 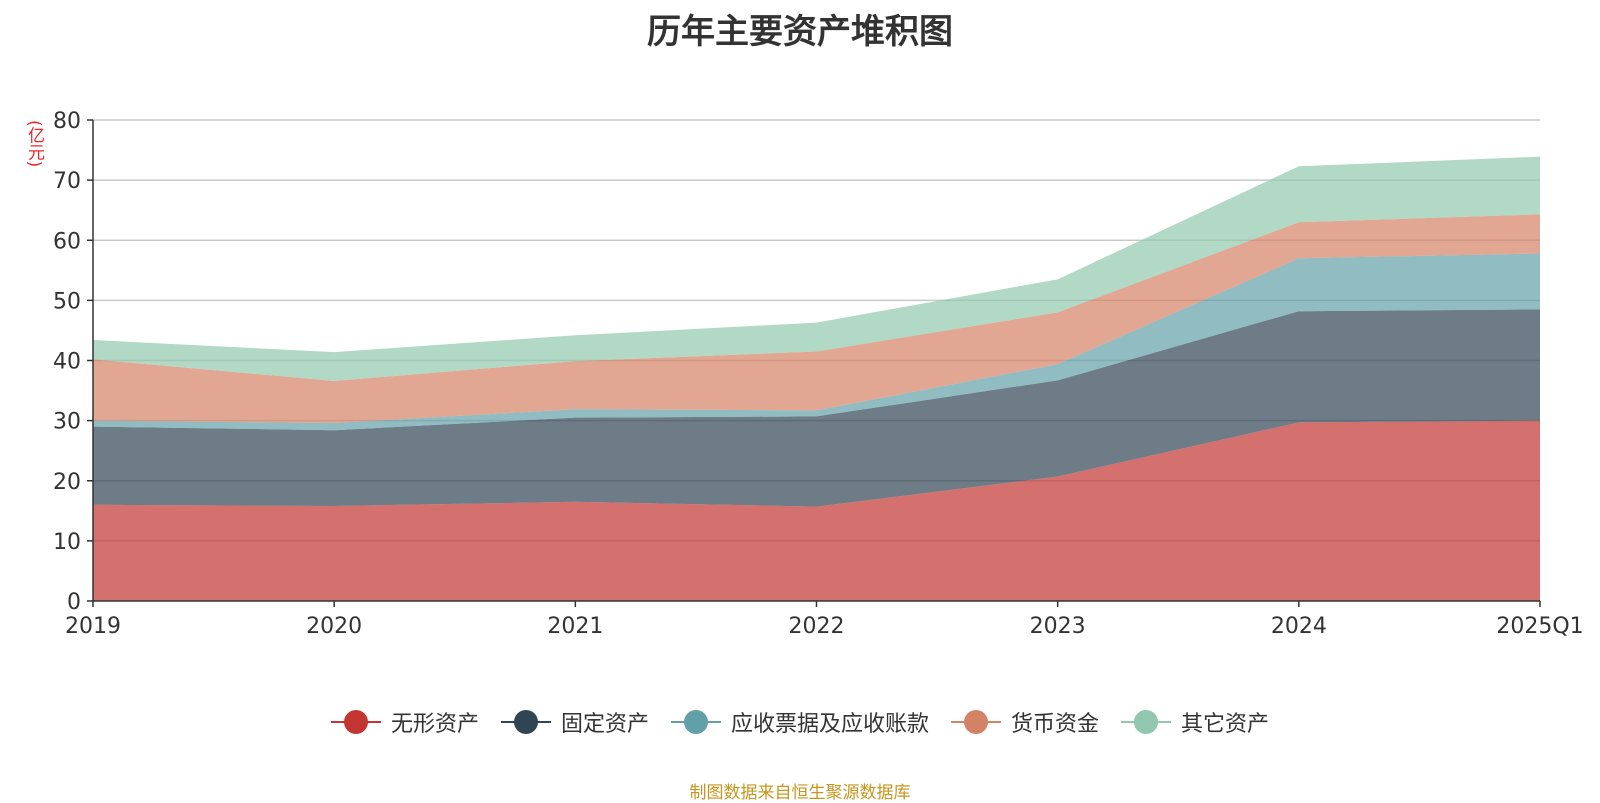 What do you see at coordinates (67, 241) in the screenshot?
I see `y-tick-label: 60` at bounding box center [67, 241].